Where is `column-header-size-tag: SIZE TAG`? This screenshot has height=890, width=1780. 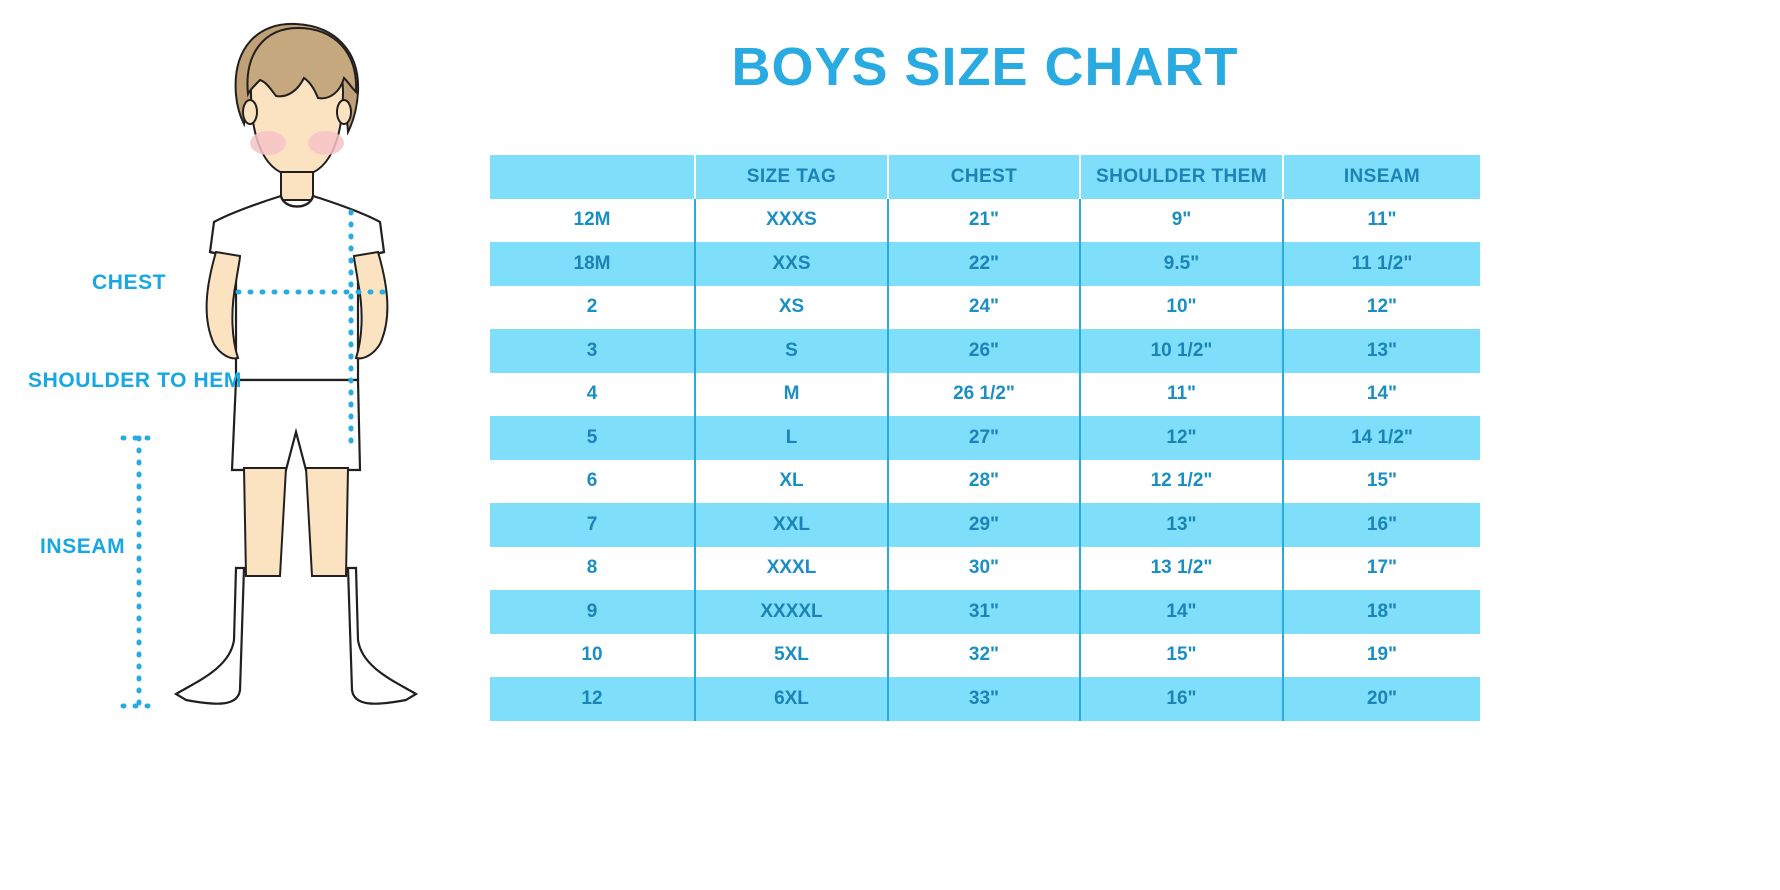
column-header-size-tag: SIZE TAG is located at coordinates (791, 177).